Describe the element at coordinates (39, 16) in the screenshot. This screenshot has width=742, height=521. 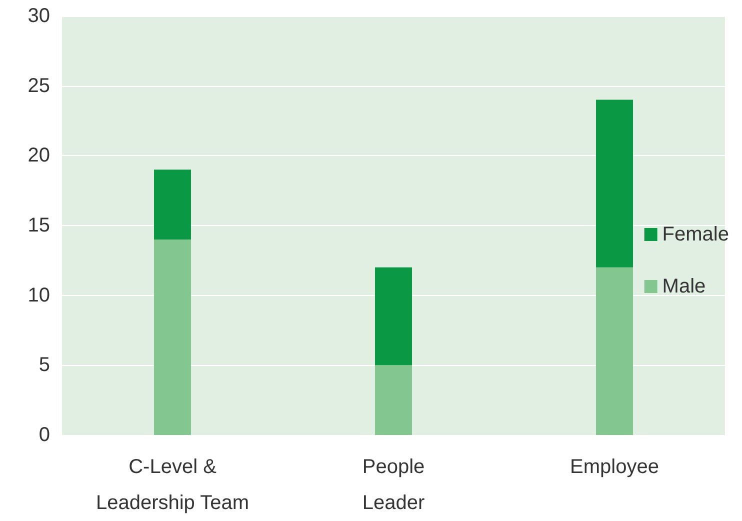
I see `y-tick-label: 30` at that location.